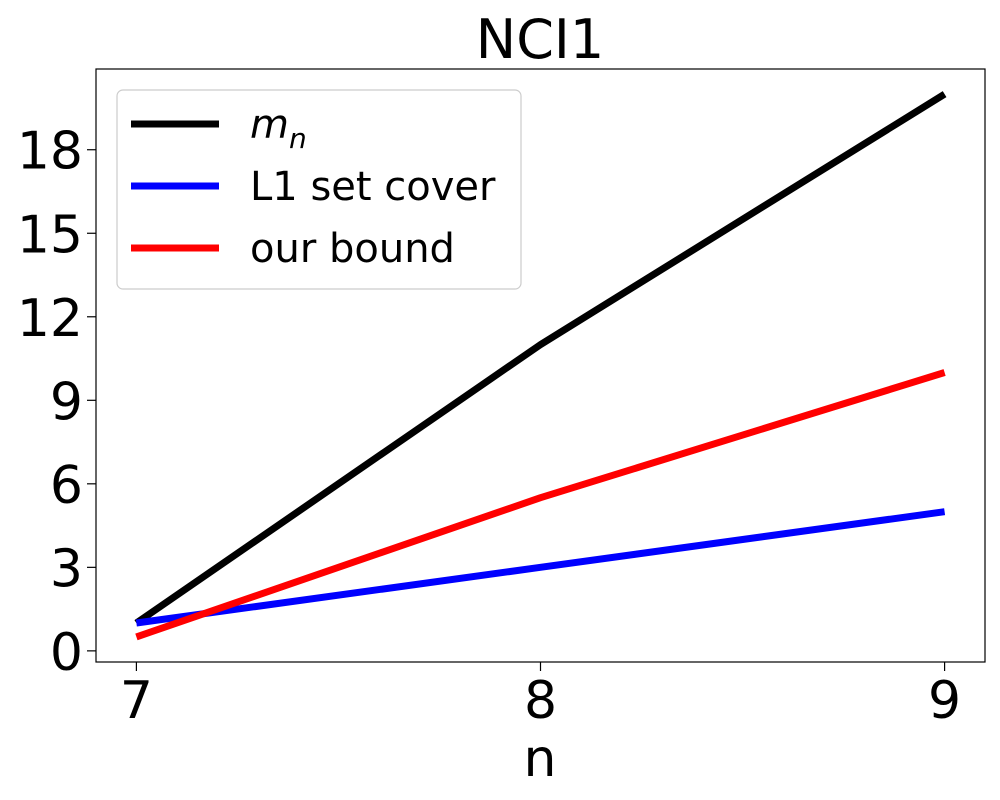  Describe the element at coordinates (540, 39) in the screenshot. I see `chart-title: NCI1` at that location.